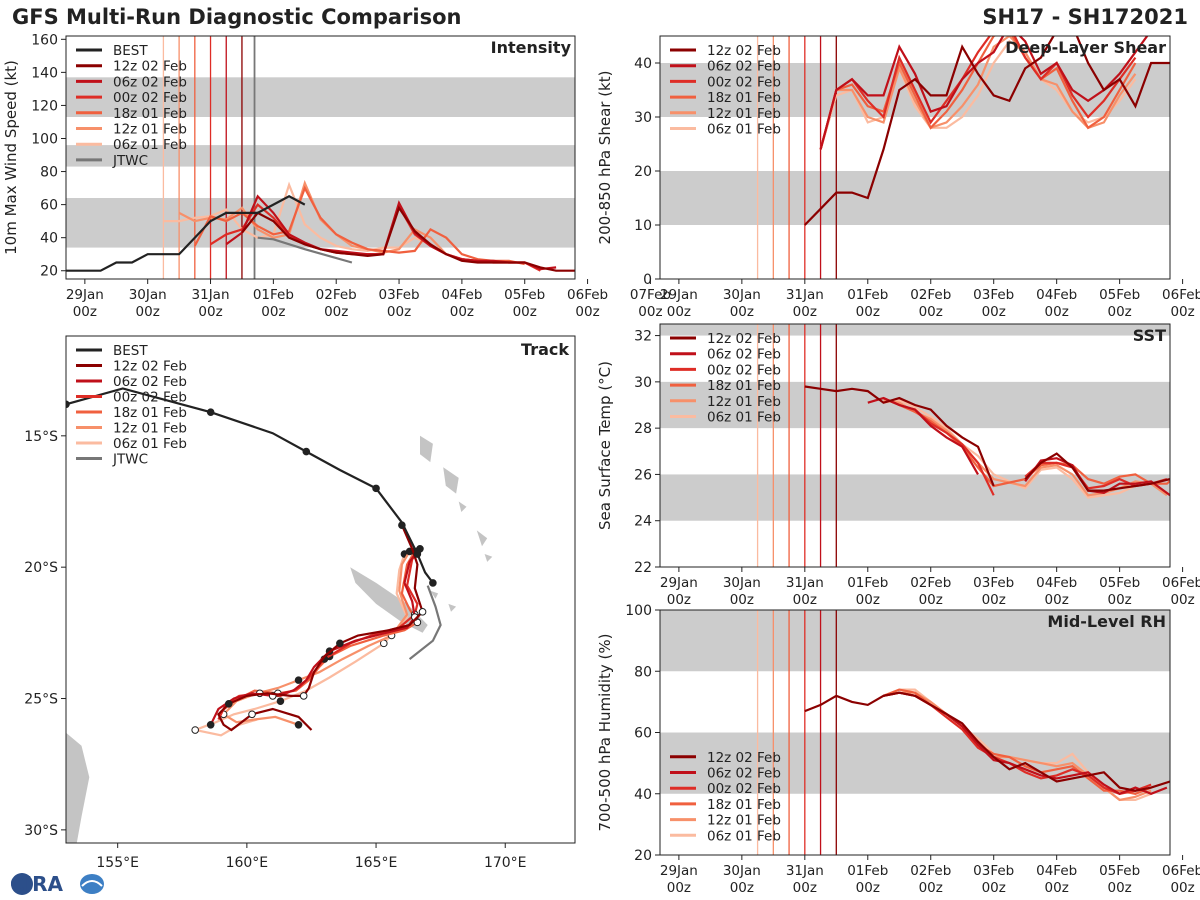  I want to click on panel-title: Mid-Level RH, so click(1106, 621).